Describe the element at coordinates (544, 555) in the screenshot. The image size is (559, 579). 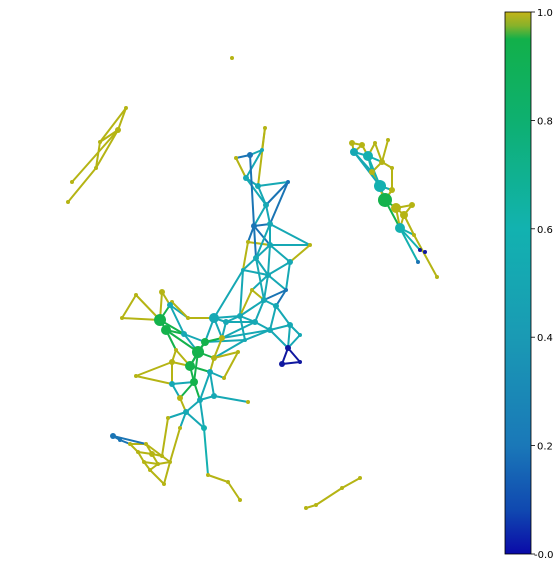
I see `colorbar-min-label: -0.0` at that location.